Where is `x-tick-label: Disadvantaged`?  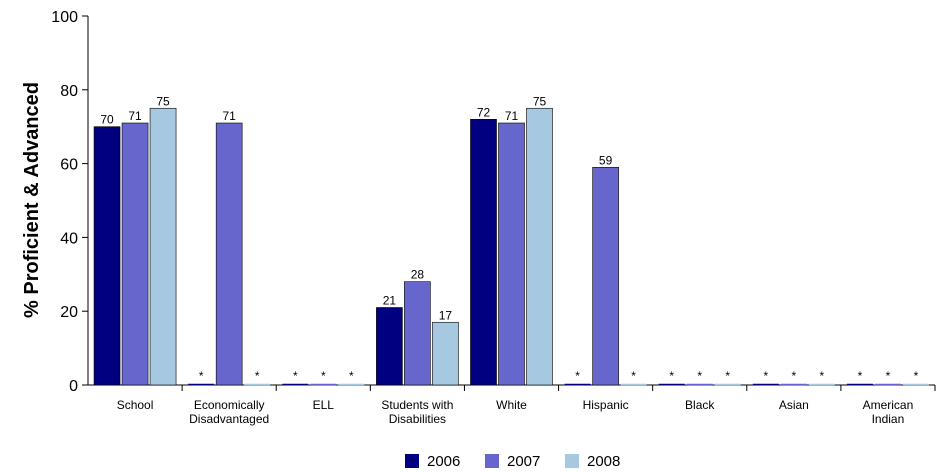
x-tick-label: Disadvantaged is located at coordinates (229, 419).